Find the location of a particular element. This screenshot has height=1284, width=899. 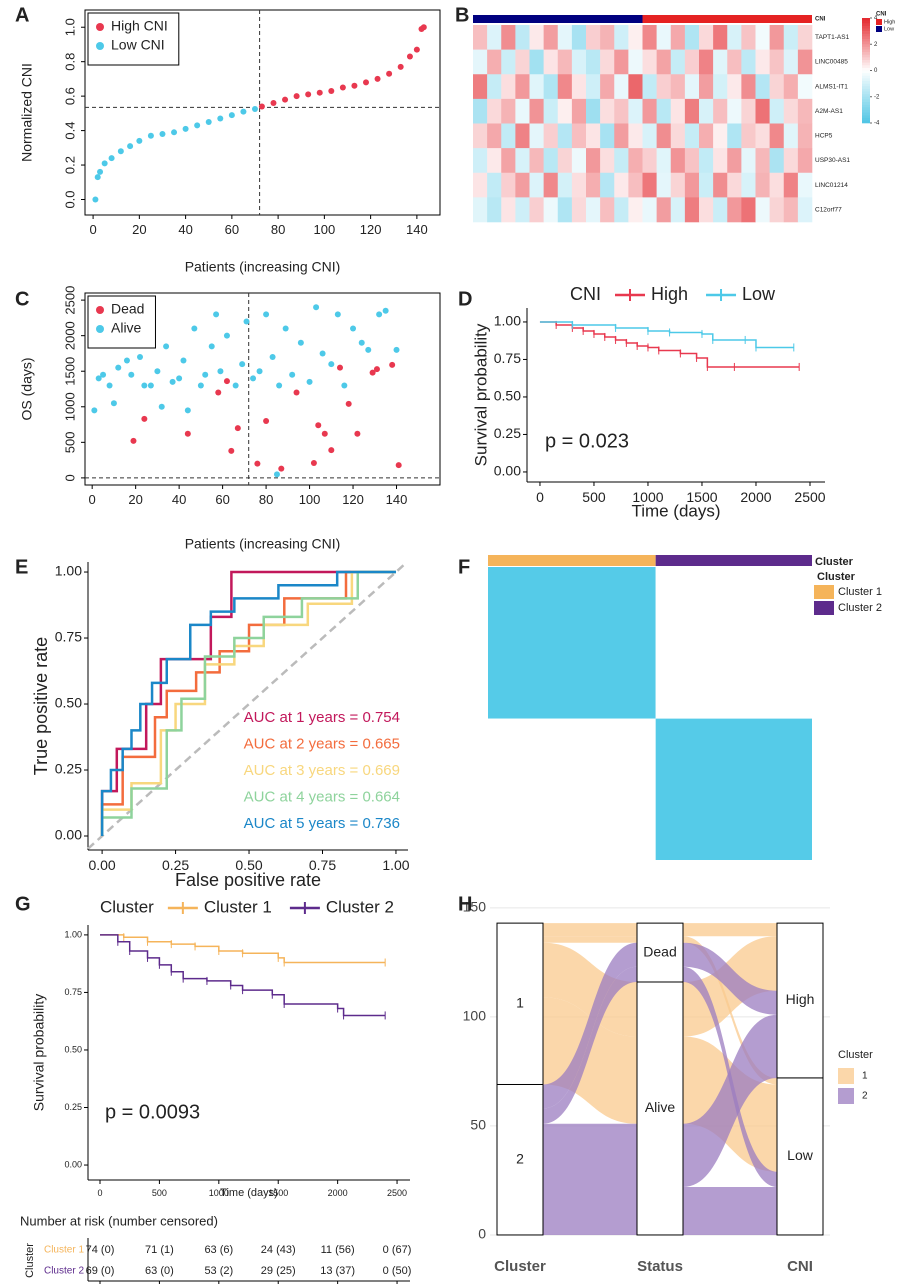

y-tick-label: 0.8 is located at coordinates (69, 62).